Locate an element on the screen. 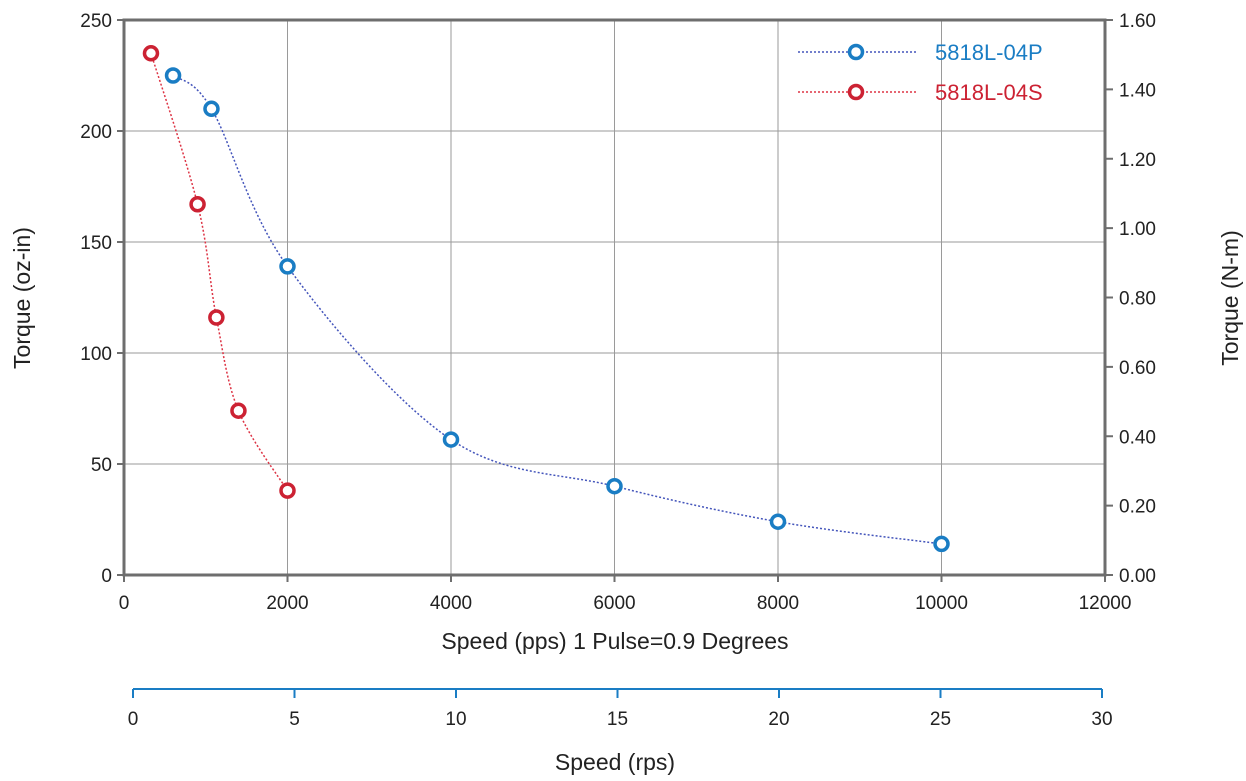  secondary-tick-label: 0 is located at coordinates (133, 719).